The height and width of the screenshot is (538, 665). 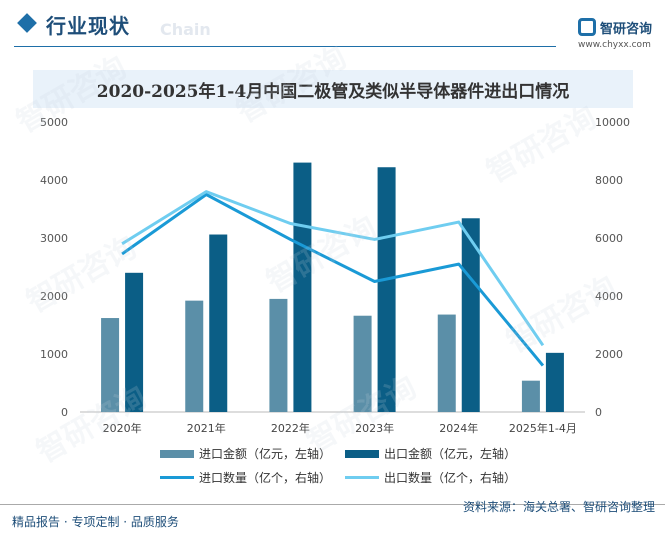 What do you see at coordinates (88, 26) in the screenshot?
I see `section-title: 行业现状` at bounding box center [88, 26].